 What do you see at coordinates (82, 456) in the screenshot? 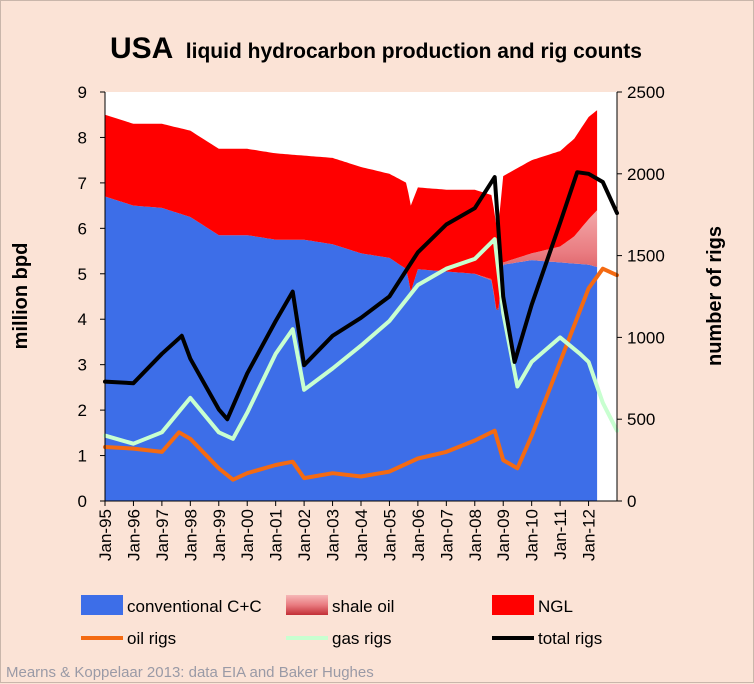
I see `y-left-tick-label: 1` at bounding box center [82, 456].